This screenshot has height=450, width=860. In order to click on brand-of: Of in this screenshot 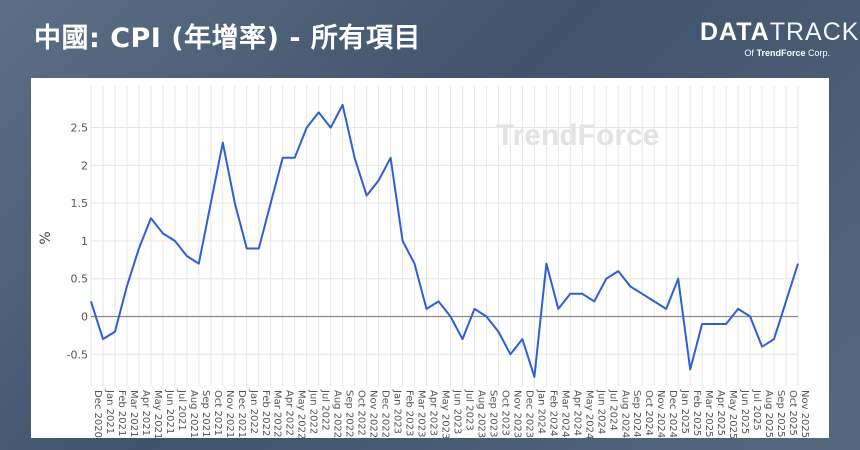, I will do `click(749, 53)`.